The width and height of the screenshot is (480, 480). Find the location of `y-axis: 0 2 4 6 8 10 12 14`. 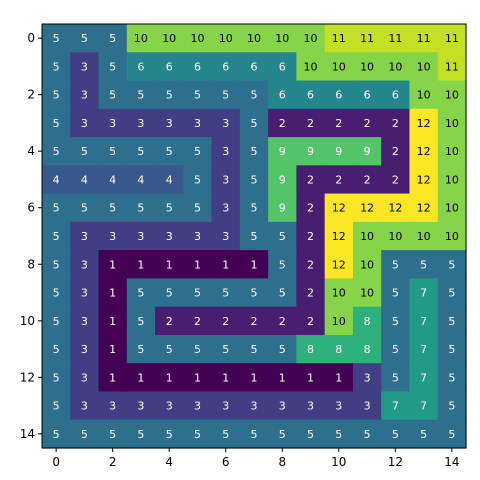

y-axis: 0 2 4 6 8 10 12 14 is located at coordinates (31, 236).